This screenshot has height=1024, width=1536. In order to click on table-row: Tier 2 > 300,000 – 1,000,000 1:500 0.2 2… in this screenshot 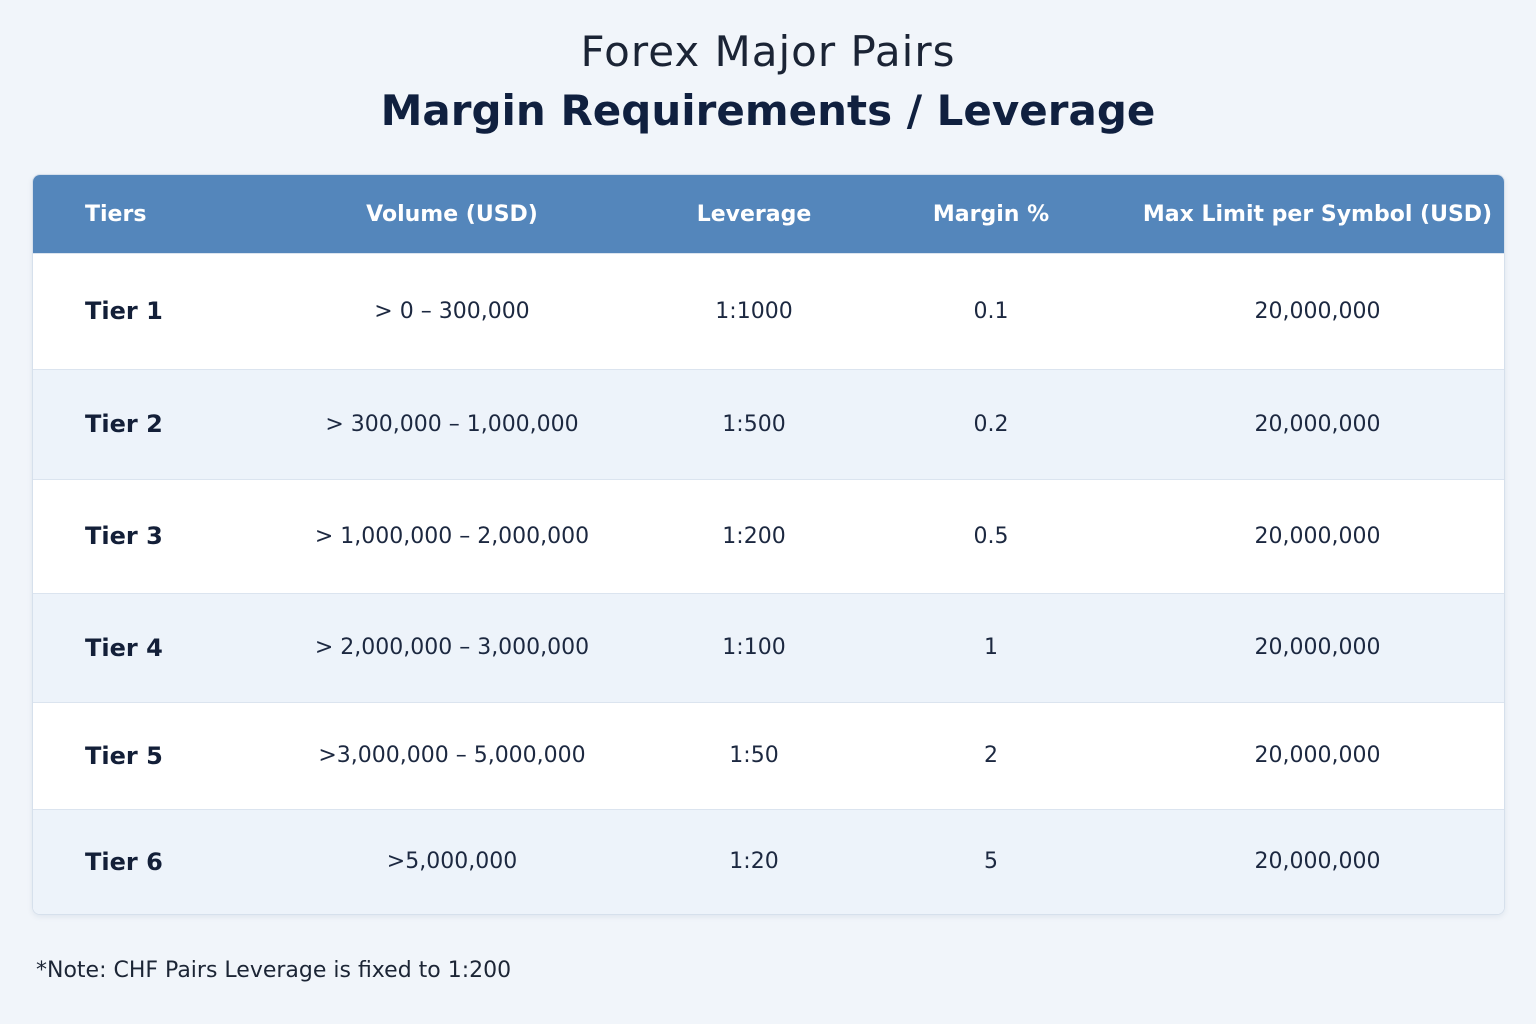, I will do `click(768, 424)`.